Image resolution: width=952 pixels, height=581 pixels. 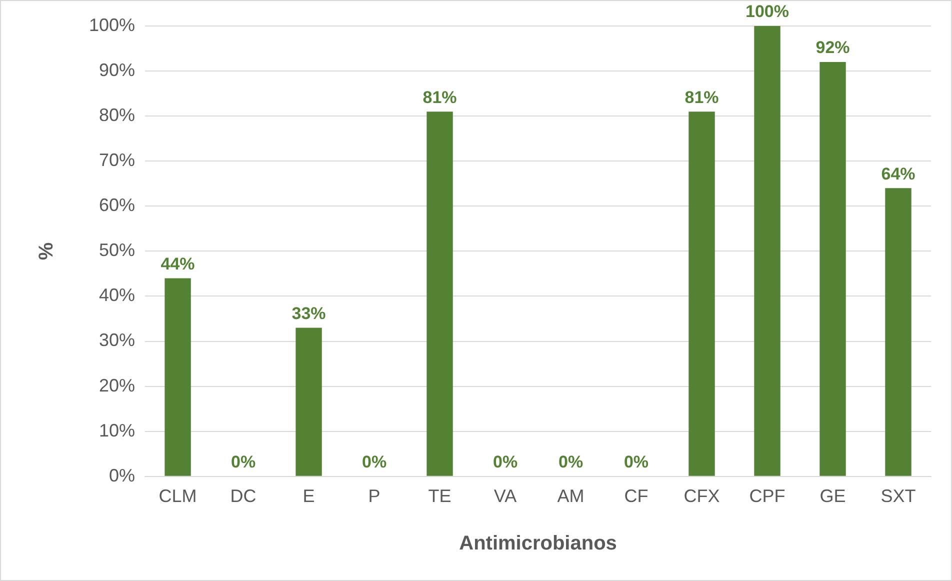 I want to click on x-tick-label: VA, so click(x=505, y=496).